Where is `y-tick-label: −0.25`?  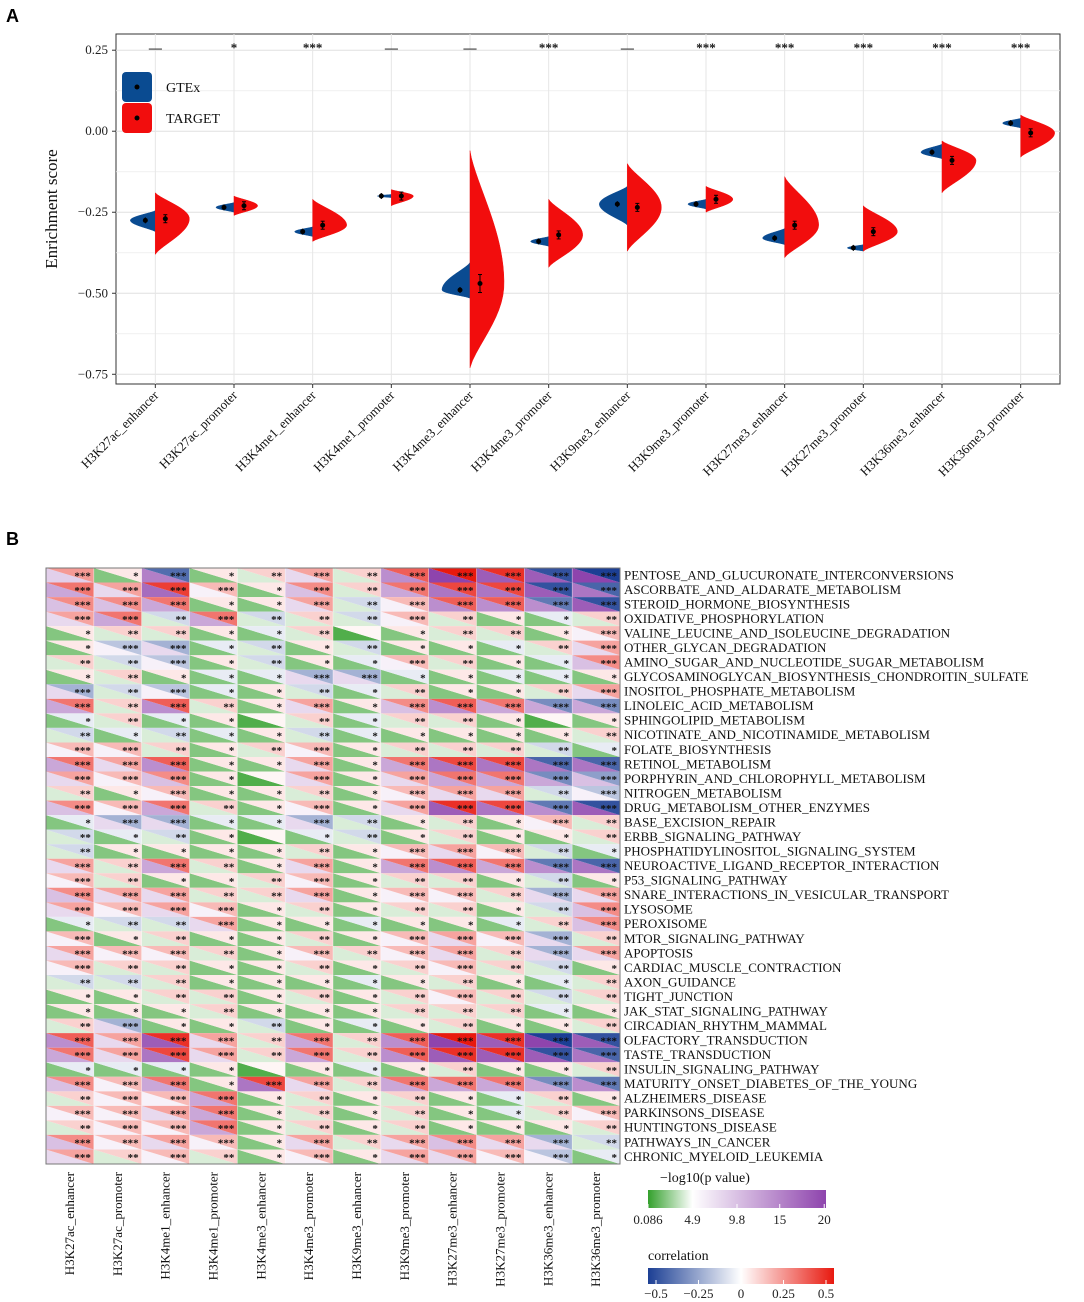 y-tick-label: −0.25 is located at coordinates (93, 211).